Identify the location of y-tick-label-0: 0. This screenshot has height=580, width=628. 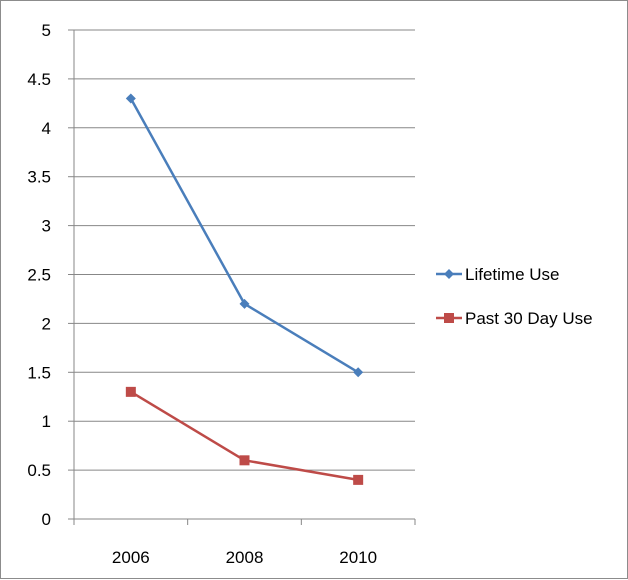
(46, 519).